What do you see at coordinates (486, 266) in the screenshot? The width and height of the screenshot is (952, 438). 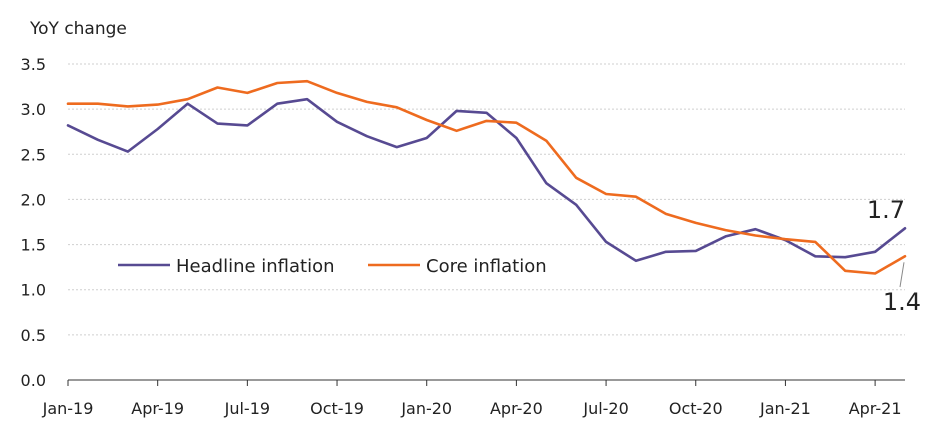 I see `legend-label: Core inflation` at bounding box center [486, 266].